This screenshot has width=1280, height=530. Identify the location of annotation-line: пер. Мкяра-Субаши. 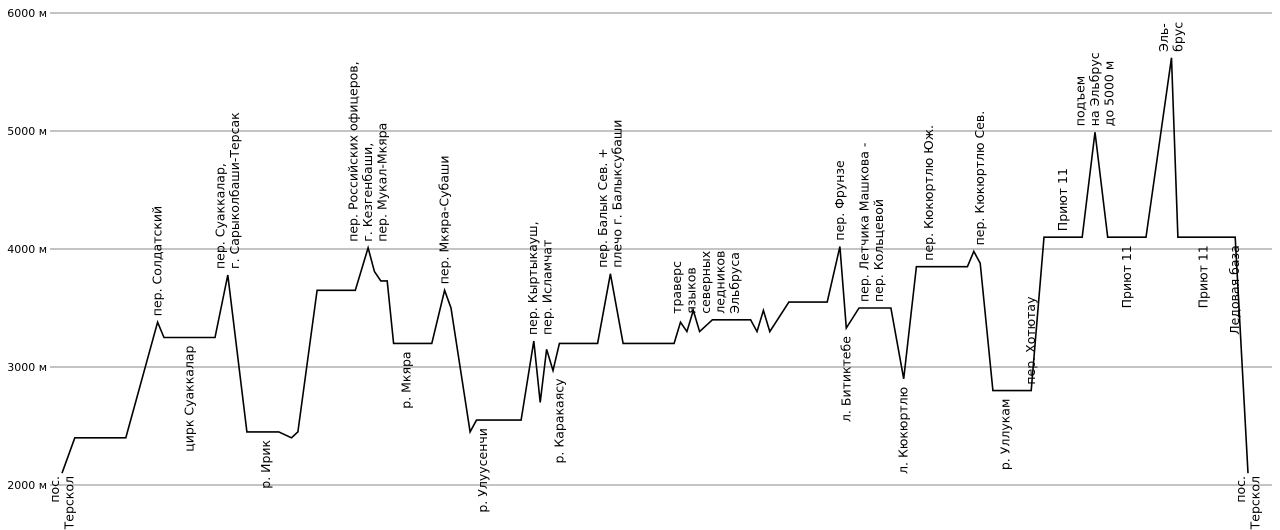
(444, 220).